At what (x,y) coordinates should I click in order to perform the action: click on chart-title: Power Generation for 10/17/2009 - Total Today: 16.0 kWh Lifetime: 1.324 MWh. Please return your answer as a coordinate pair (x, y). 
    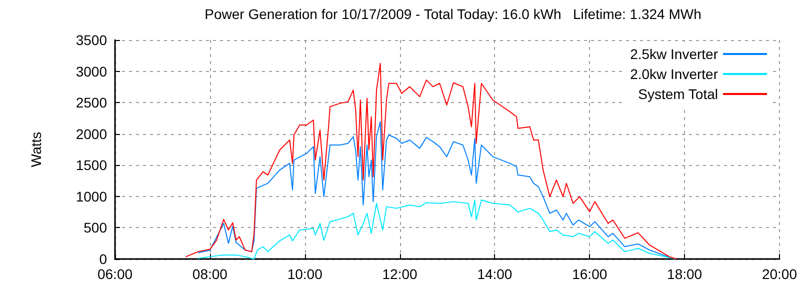
    Looking at the image, I should click on (453, 14).